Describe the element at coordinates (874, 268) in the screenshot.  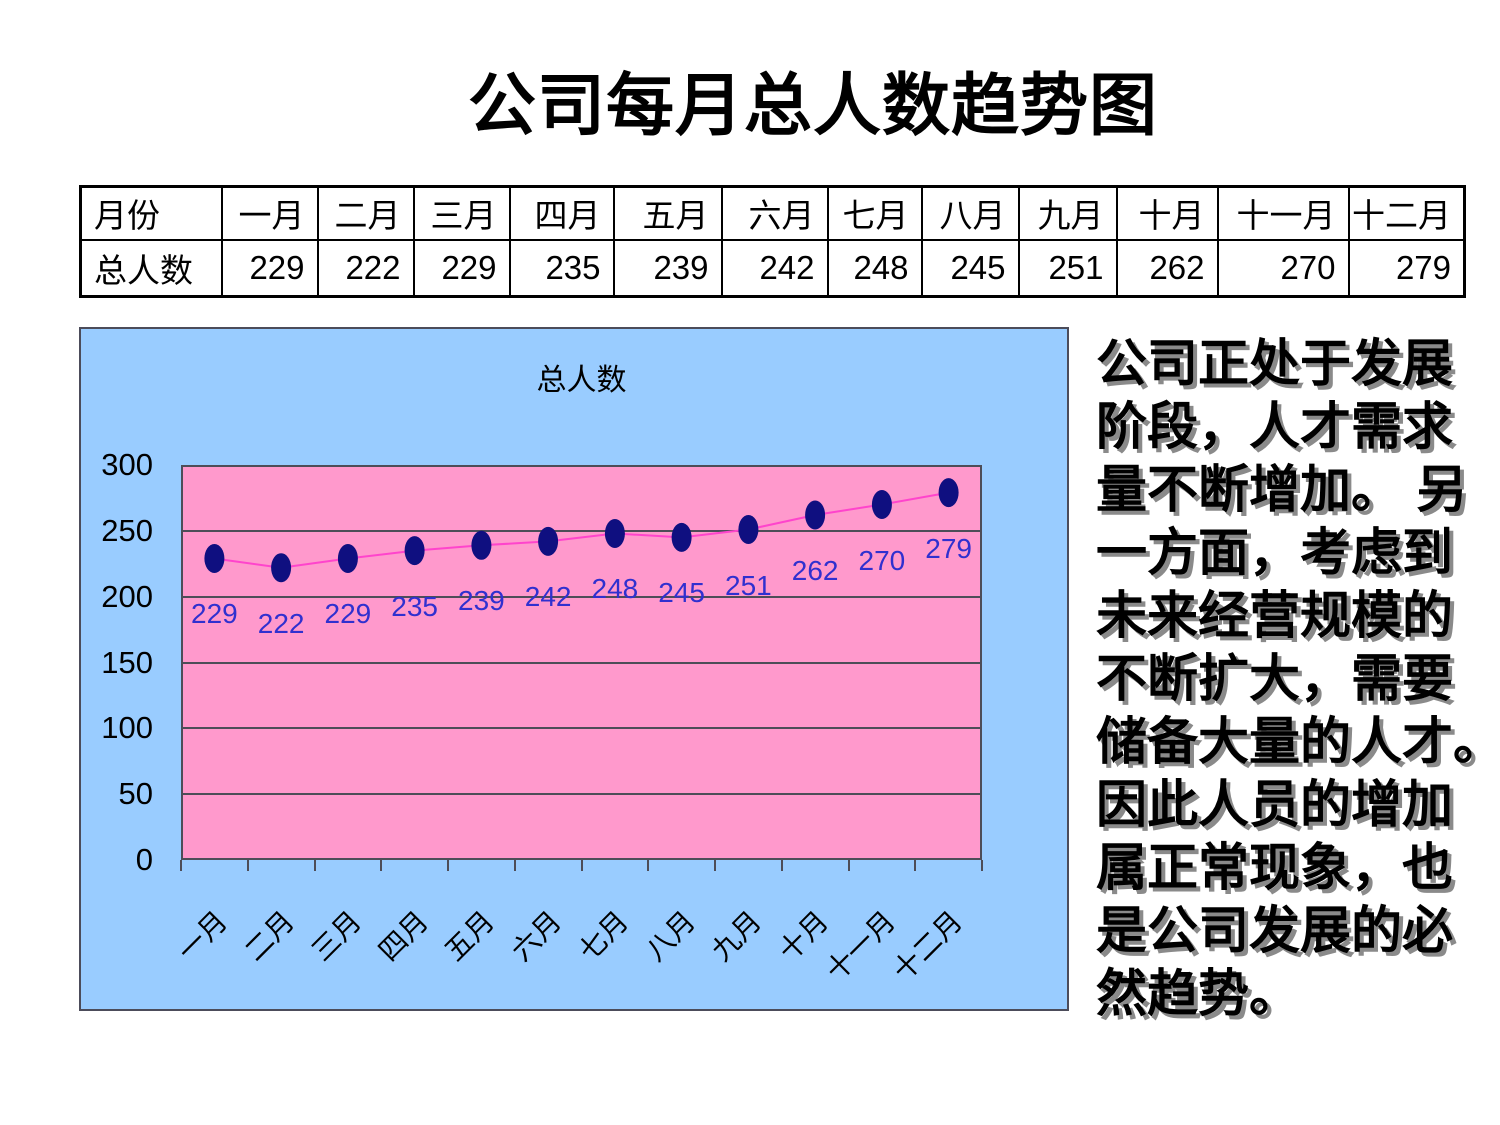
I see `value-cell: 248` at that location.